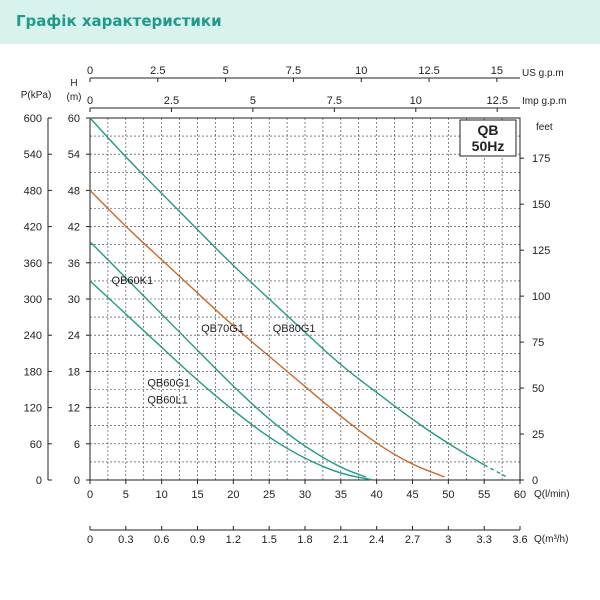 The image size is (600, 600). Describe the element at coordinates (33, 409) in the screenshot. I see `y-pressure-tick-label: 120` at that location.